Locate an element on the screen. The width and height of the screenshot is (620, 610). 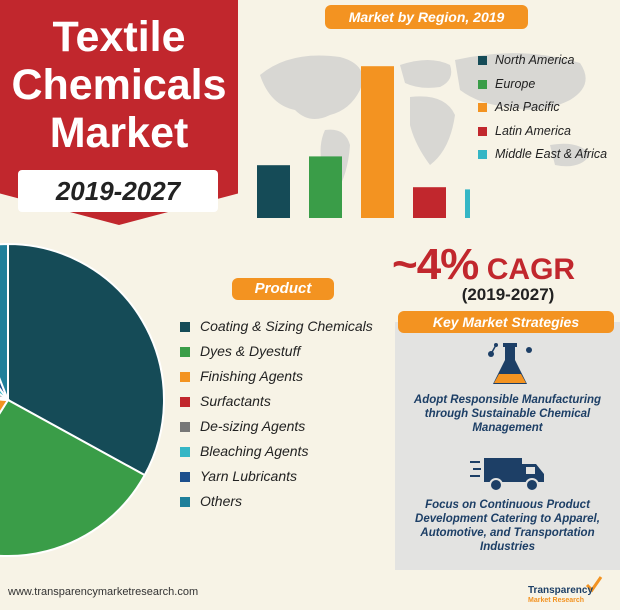
years-box: 2019-2027 is located at coordinates (118, 191).